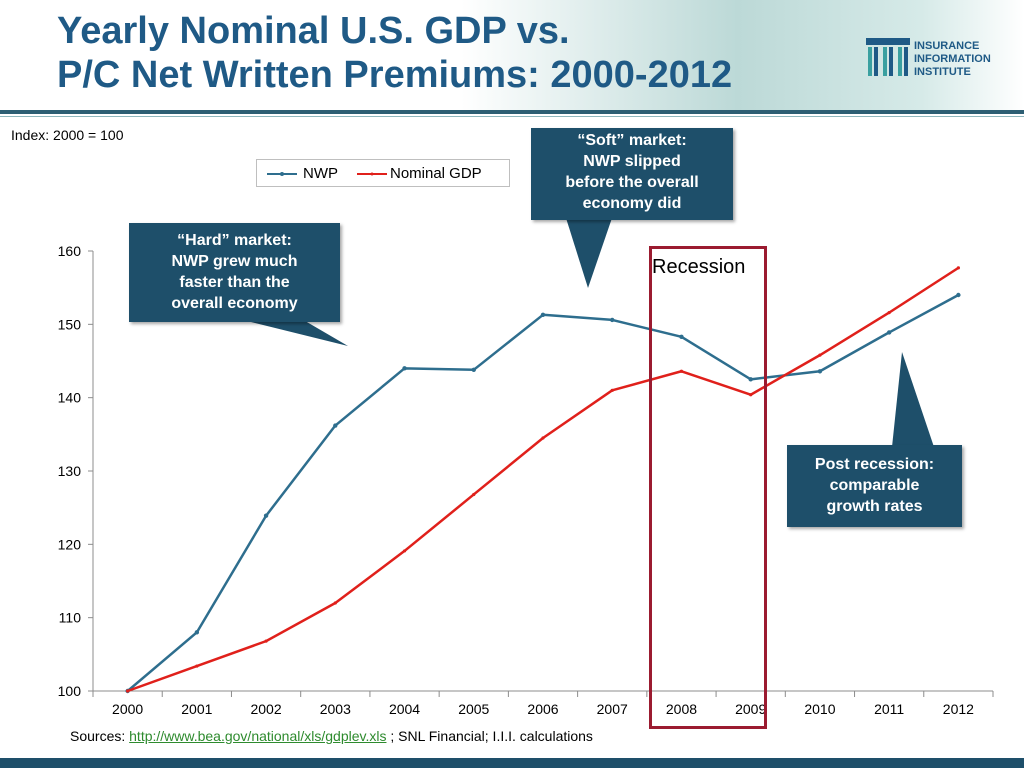 The image size is (1024, 768). What do you see at coordinates (750, 709) in the screenshot?
I see `x-tick-label: 2009` at bounding box center [750, 709].